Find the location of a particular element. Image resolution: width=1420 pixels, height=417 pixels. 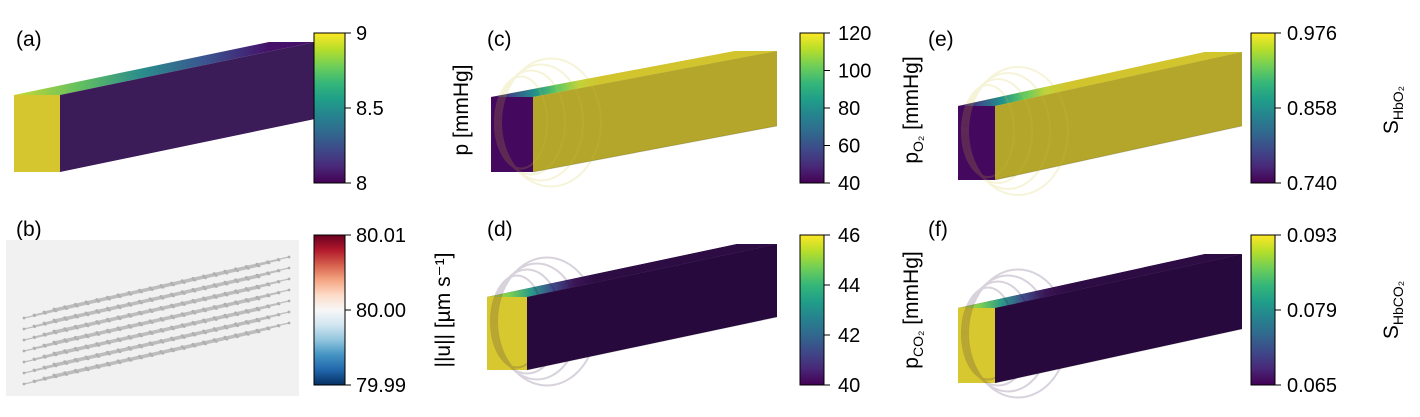

colorbar-label: pCO₂ [mmHg] is located at coordinates (913, 309).